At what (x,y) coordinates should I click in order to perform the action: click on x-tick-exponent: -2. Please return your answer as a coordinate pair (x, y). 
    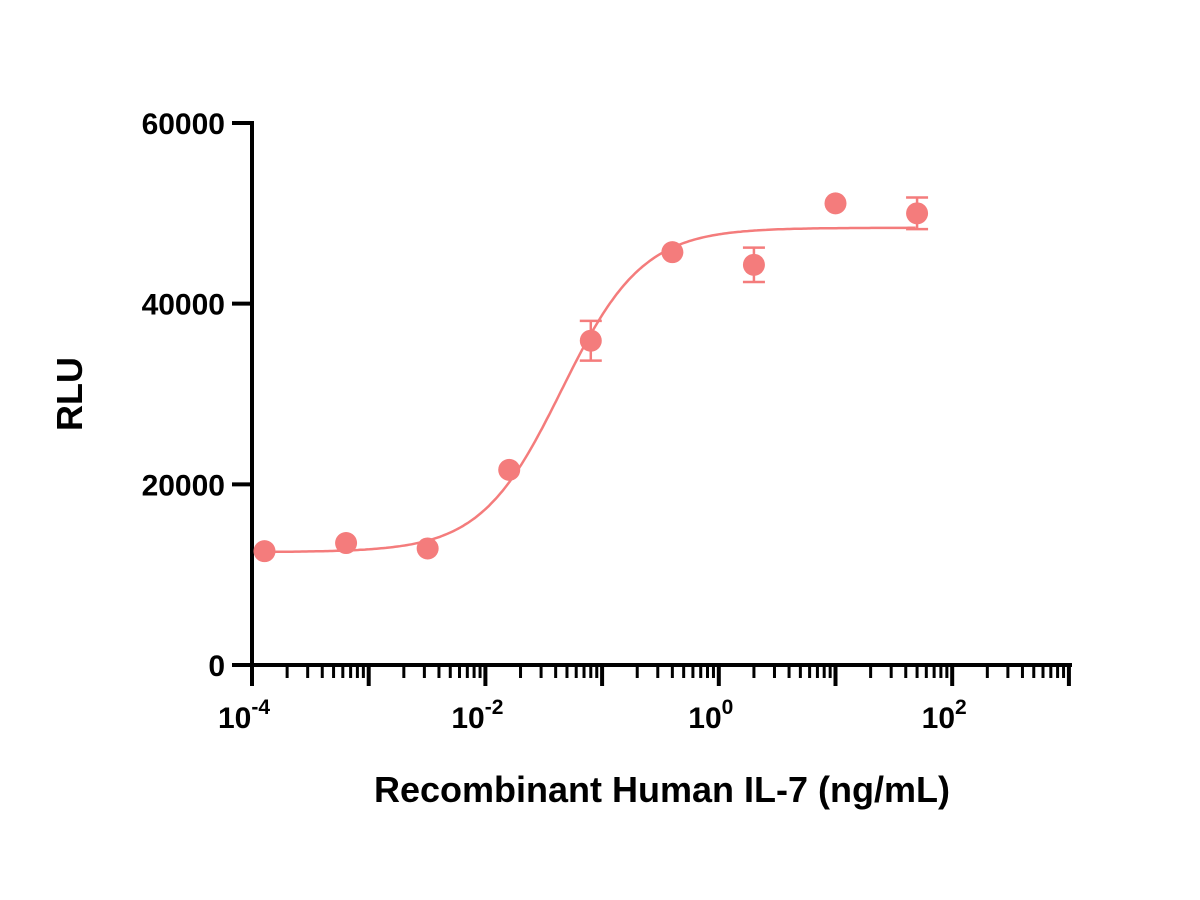
    Looking at the image, I should click on (494, 707).